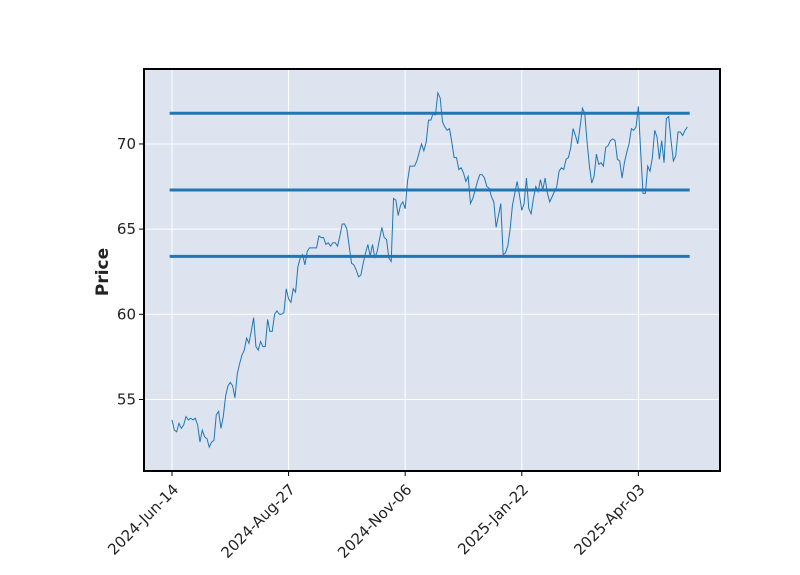 The image size is (800, 575). I want to click on y-tick-label: 65, so click(126, 229).